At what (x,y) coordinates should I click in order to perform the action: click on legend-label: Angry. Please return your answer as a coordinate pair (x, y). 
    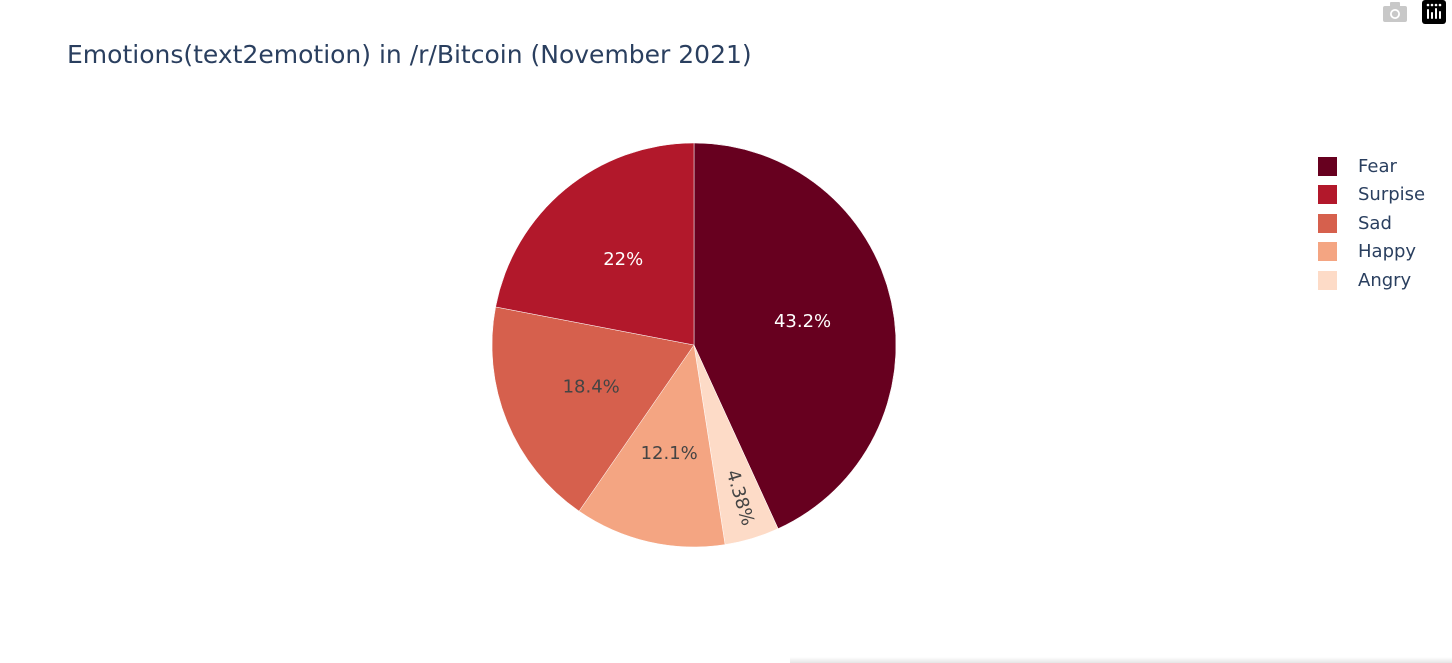
    Looking at the image, I should click on (1385, 280).